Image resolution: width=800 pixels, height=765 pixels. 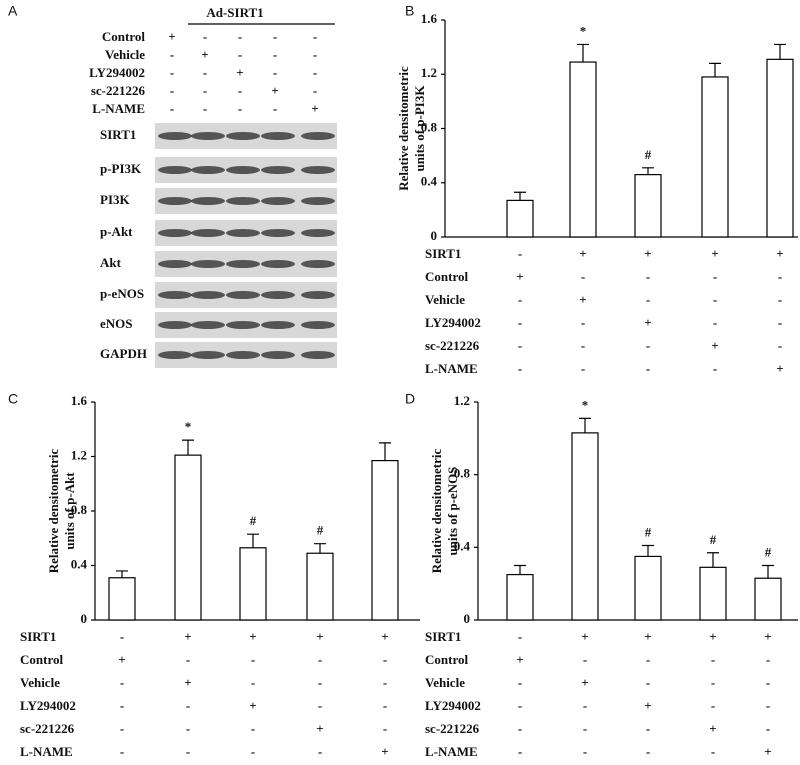 I want to click on treatment-label: Vehicle, so click(x=125, y=54).